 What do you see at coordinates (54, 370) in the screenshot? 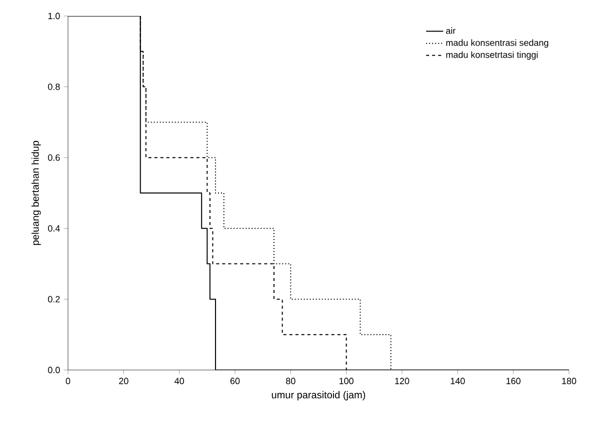
I see `y-tick-label: 0.0` at bounding box center [54, 370].